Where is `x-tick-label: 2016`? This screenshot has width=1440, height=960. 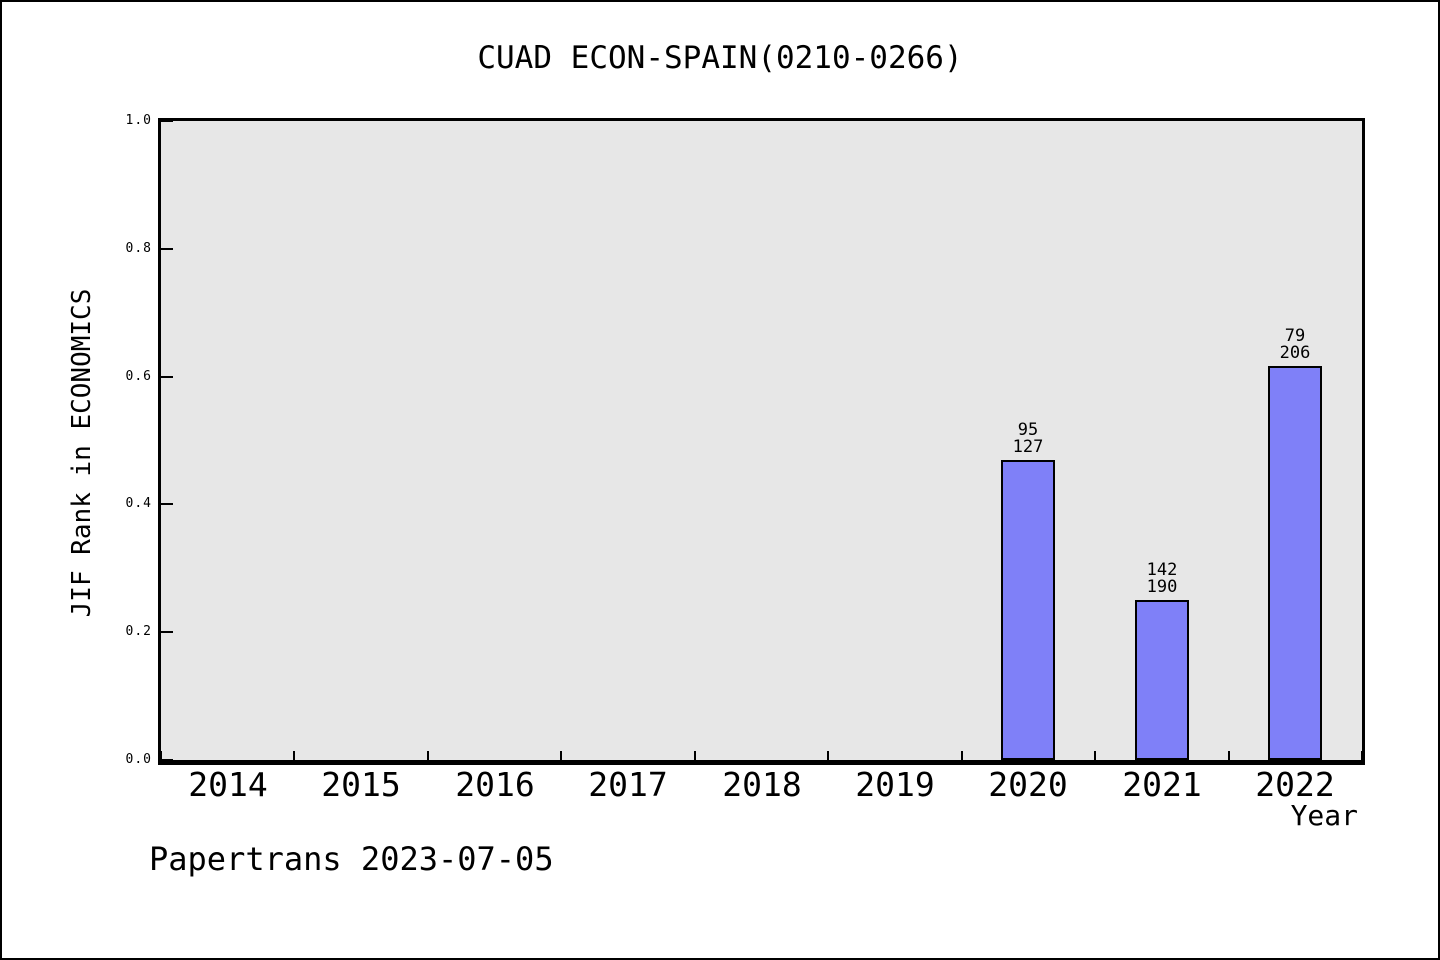 x-tick-label: 2016 is located at coordinates (495, 784).